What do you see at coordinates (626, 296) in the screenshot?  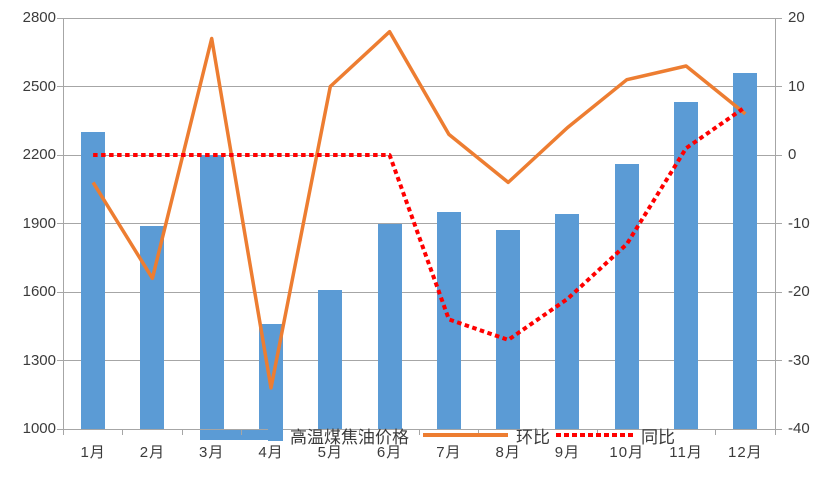 I see `bar-10月` at bounding box center [626, 296].